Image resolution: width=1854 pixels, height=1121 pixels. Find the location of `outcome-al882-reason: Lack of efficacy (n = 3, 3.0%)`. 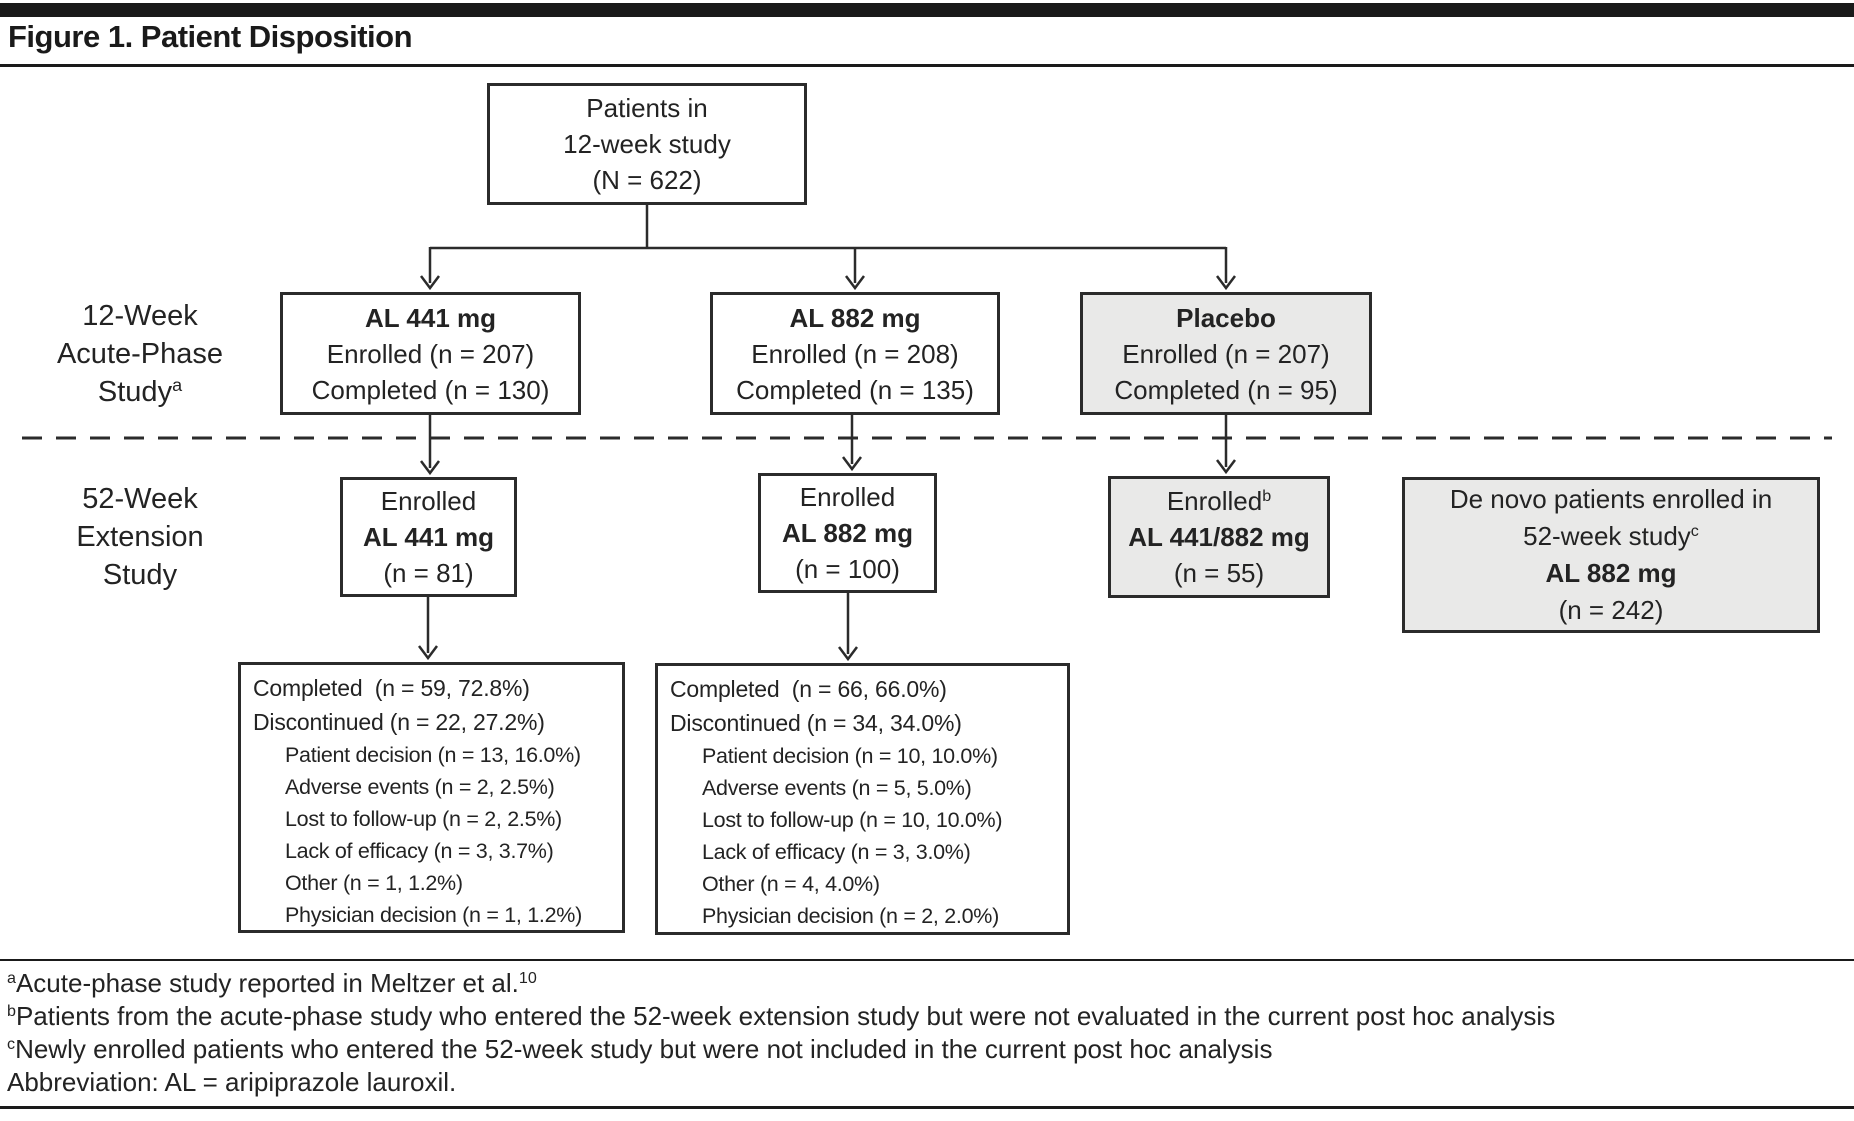

outcome-al882-reason: Lack of efficacy (n = 3, 3.0%) is located at coordinates (836, 852).